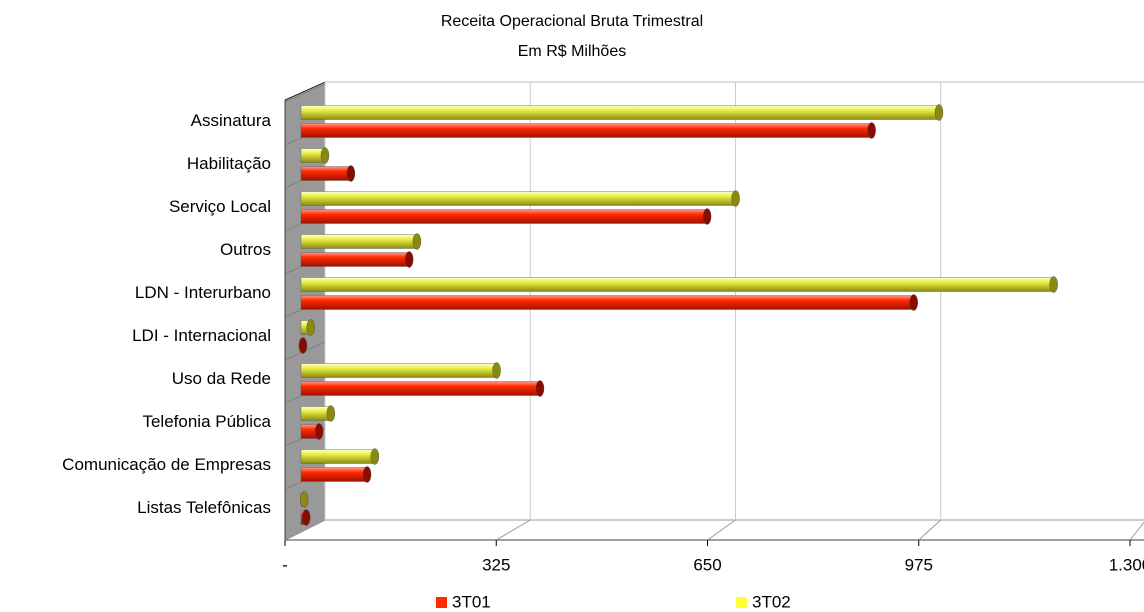 This screenshot has width=1144, height=612. What do you see at coordinates (245, 249) in the screenshot?
I see `y-tick-label: Outros` at bounding box center [245, 249].